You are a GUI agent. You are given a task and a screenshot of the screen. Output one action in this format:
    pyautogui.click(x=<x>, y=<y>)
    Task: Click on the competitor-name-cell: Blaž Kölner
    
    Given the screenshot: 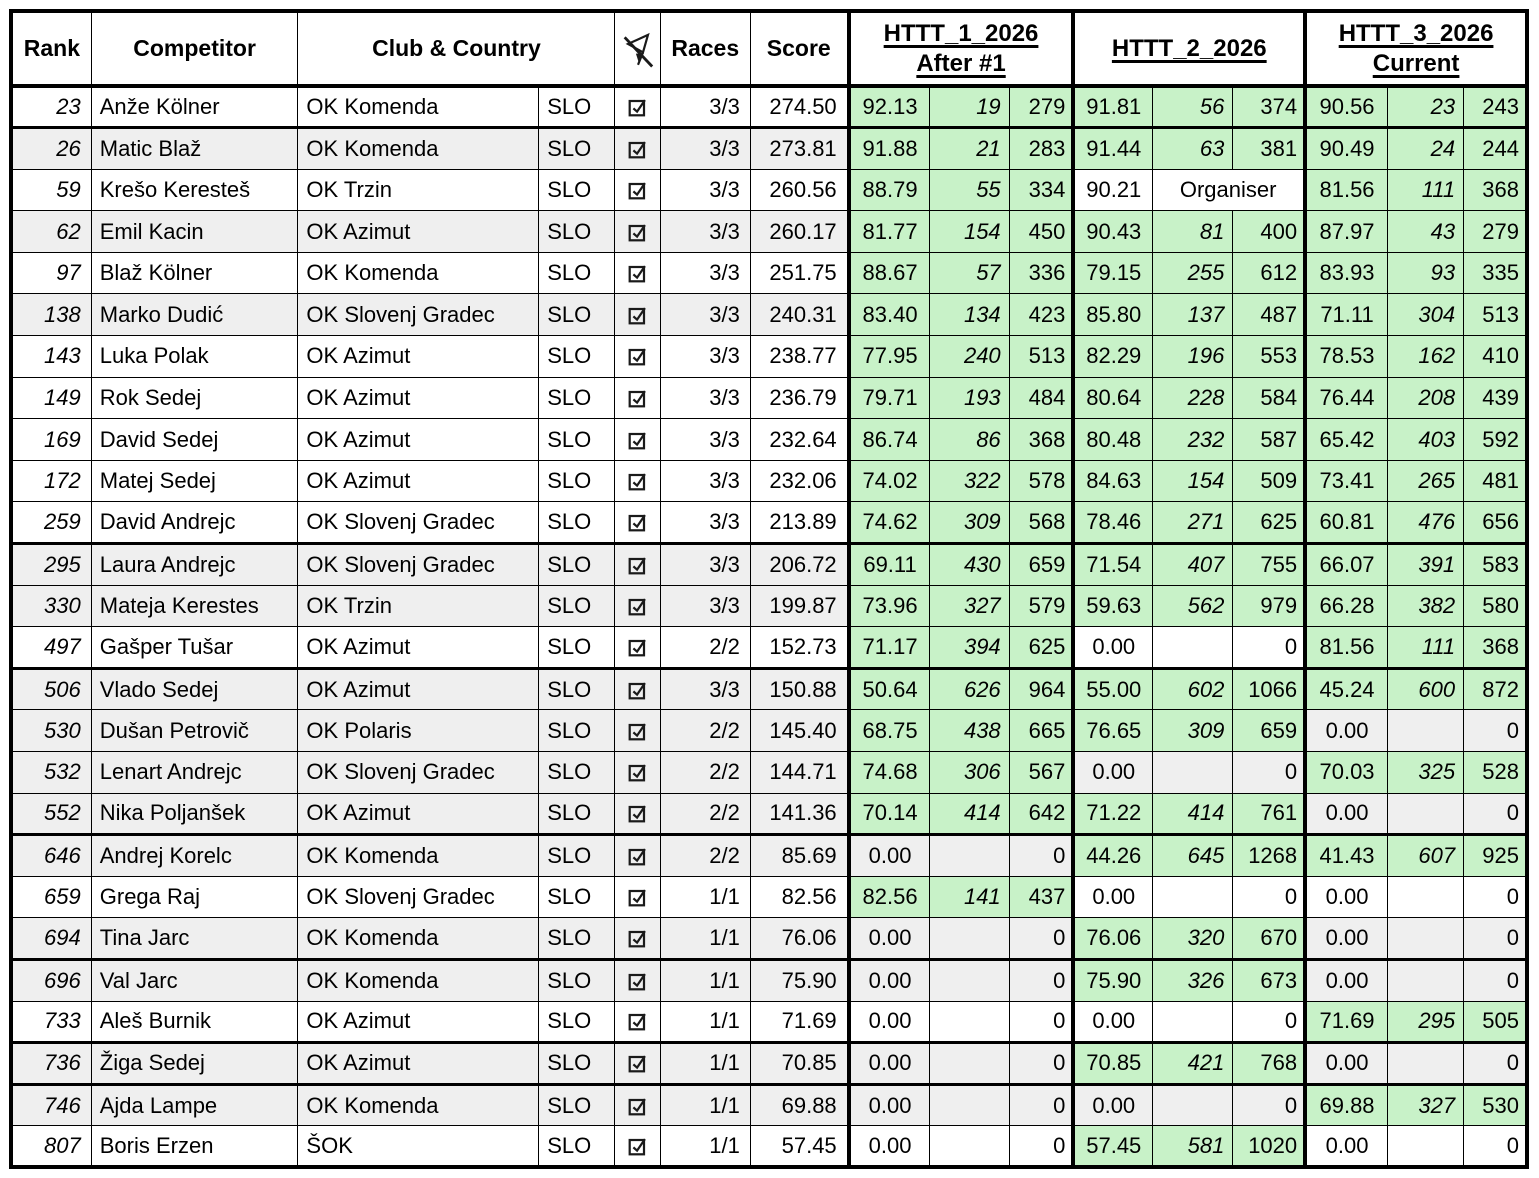 What is the action you would take?
    pyautogui.click(x=194, y=273)
    